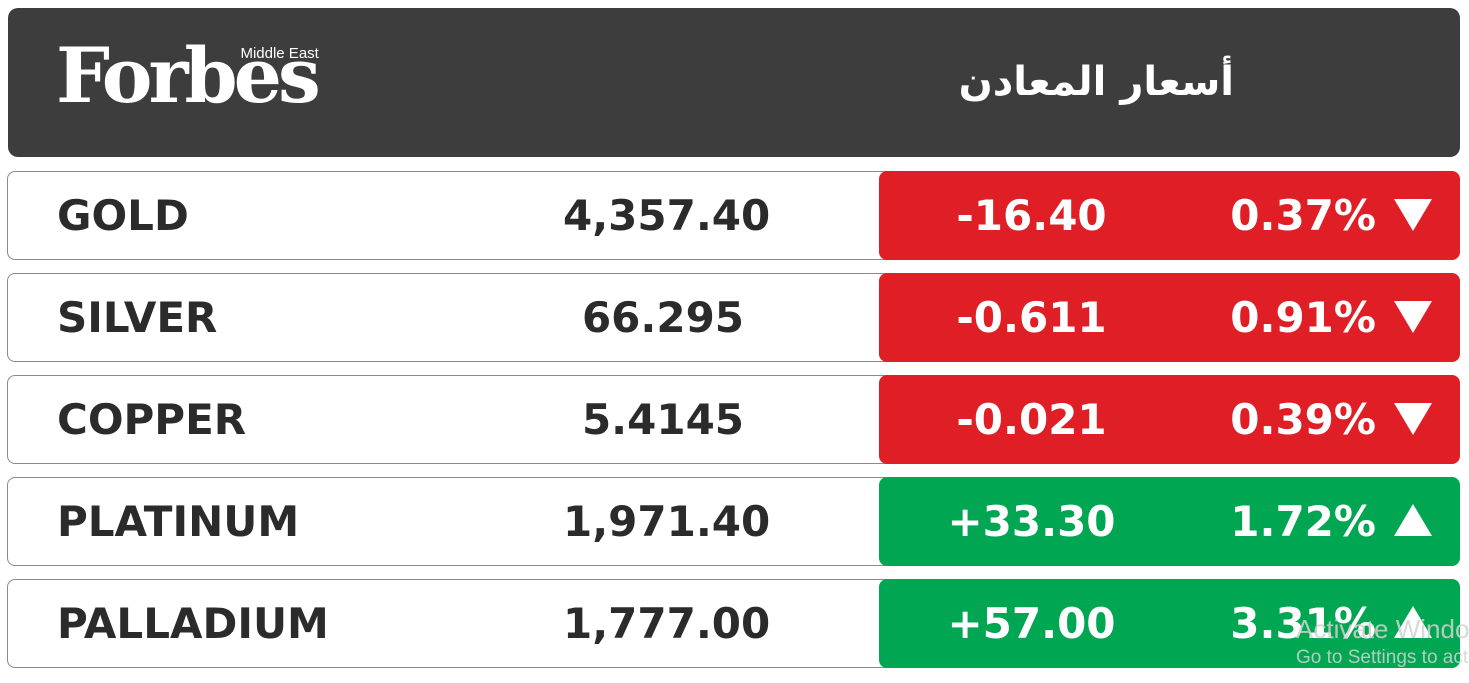  Describe the element at coordinates (667, 521) in the screenshot. I see `metal-price: 1,971.40` at that location.